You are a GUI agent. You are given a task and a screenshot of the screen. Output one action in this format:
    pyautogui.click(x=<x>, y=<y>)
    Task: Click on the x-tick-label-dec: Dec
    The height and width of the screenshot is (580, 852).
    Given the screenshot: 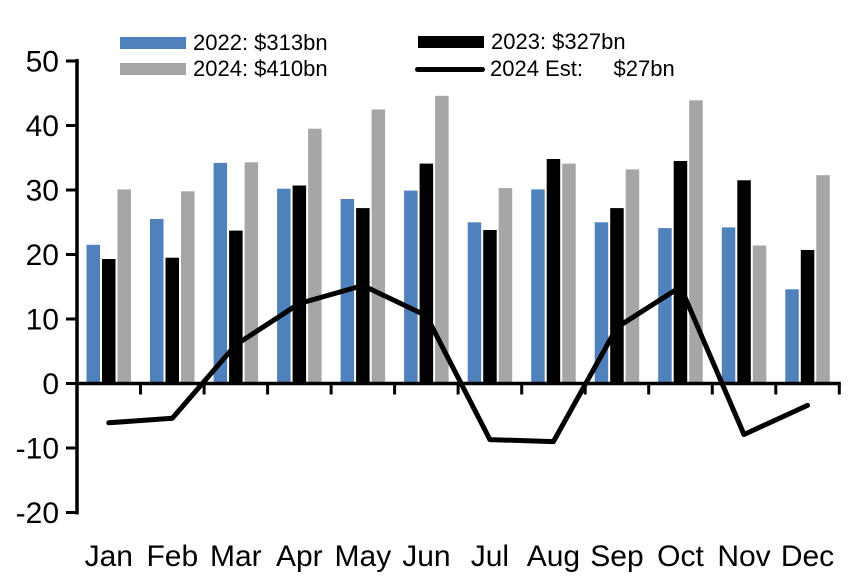 What is the action you would take?
    pyautogui.click(x=807, y=556)
    